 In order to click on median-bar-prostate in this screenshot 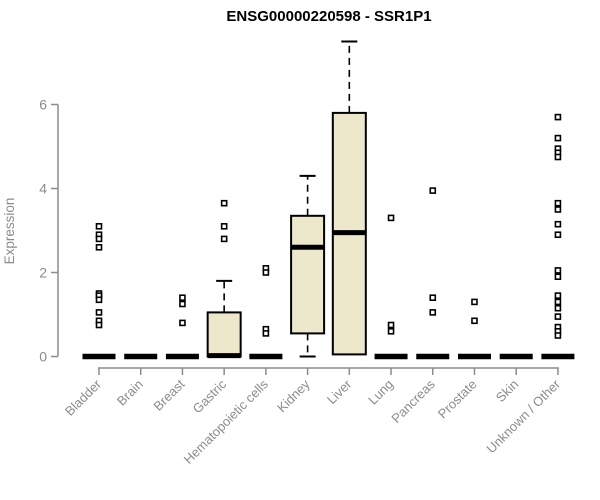, I will do `click(474, 356)`.